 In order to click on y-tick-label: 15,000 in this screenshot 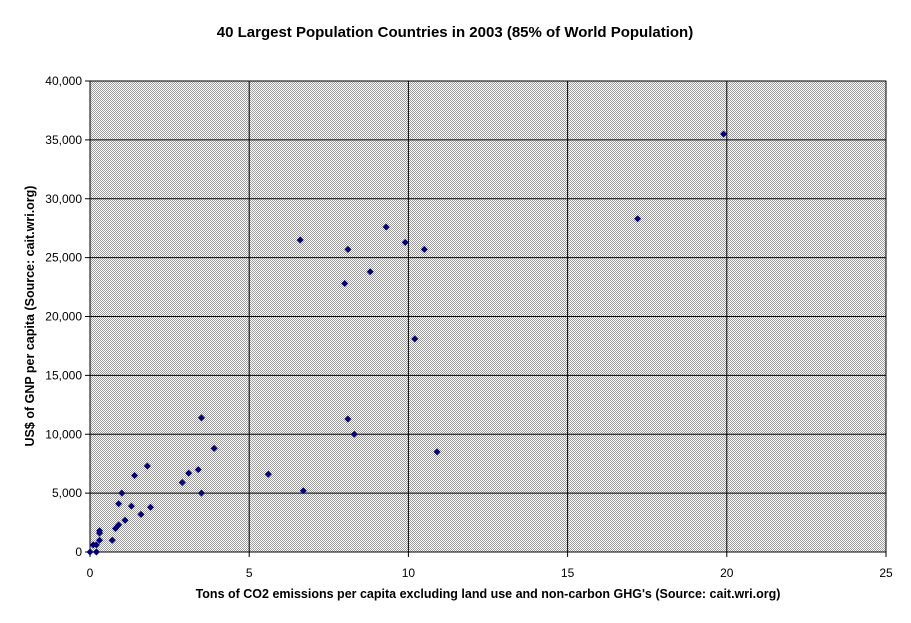, I will do `click(63, 375)`.